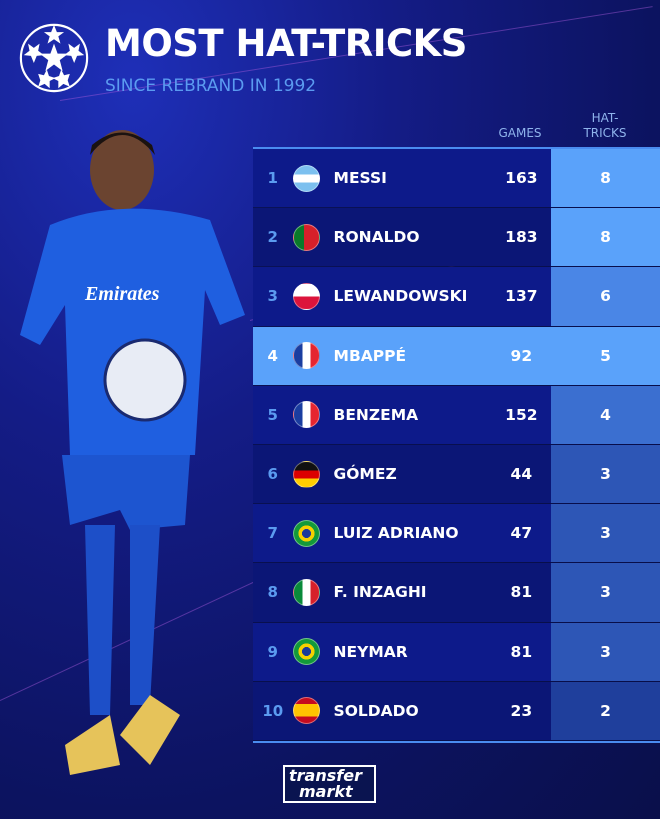  What do you see at coordinates (286, 43) in the screenshot?
I see `page-title: MOST HAT-TRICKS` at bounding box center [286, 43].